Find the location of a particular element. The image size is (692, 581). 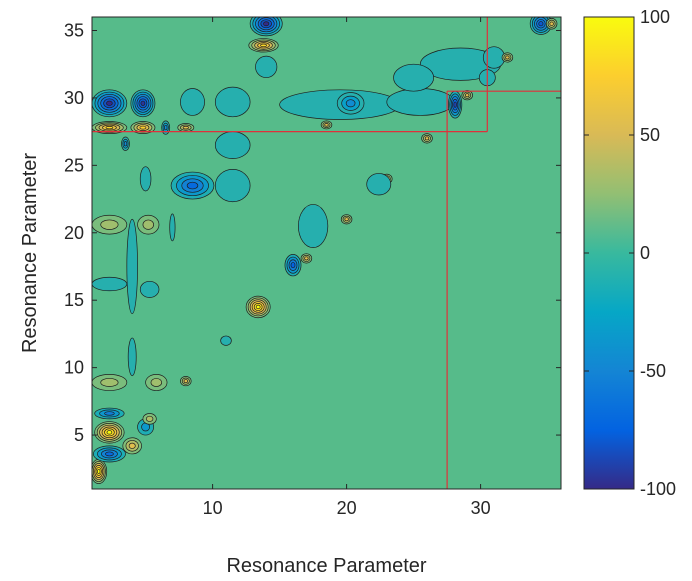

y-tick-label: 25 is located at coordinates (74, 165).